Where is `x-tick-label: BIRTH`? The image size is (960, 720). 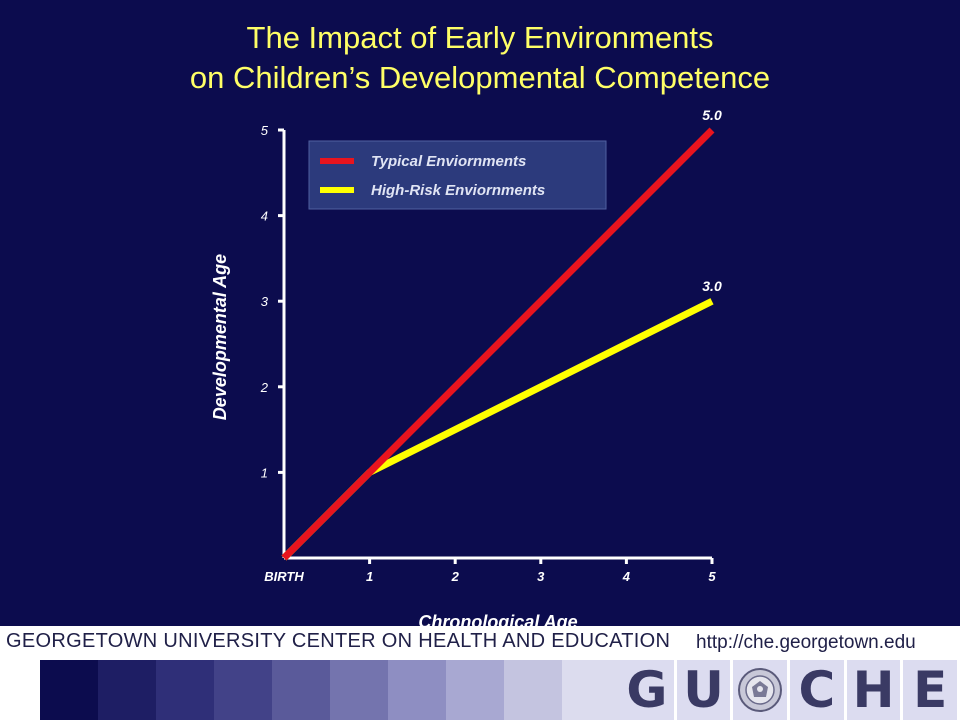 x-tick-label: BIRTH is located at coordinates (284, 576).